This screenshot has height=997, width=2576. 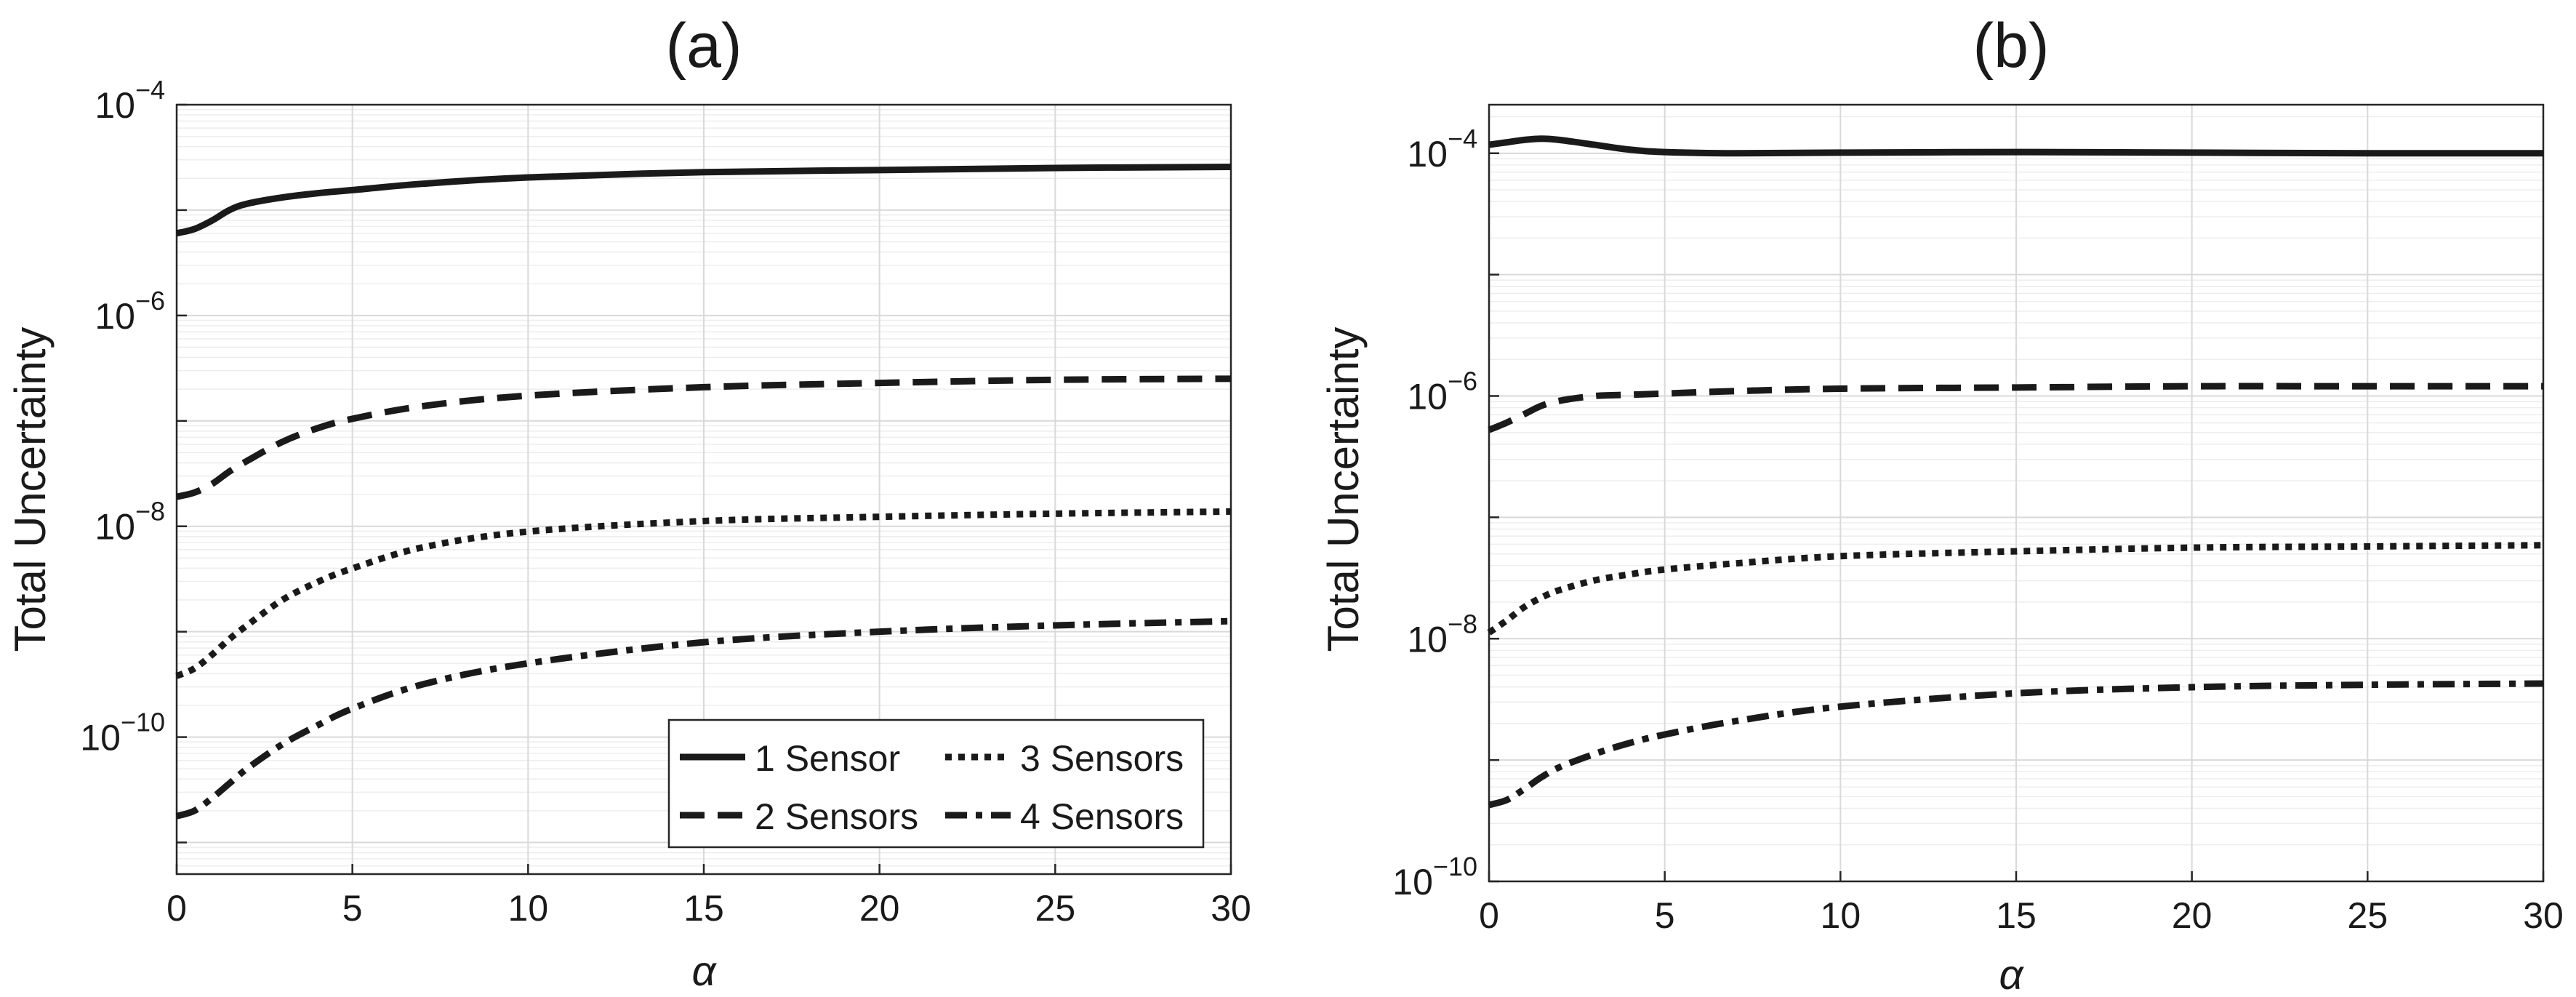 What do you see at coordinates (703, 593) in the screenshot?
I see `series-3-sensors` at bounding box center [703, 593].